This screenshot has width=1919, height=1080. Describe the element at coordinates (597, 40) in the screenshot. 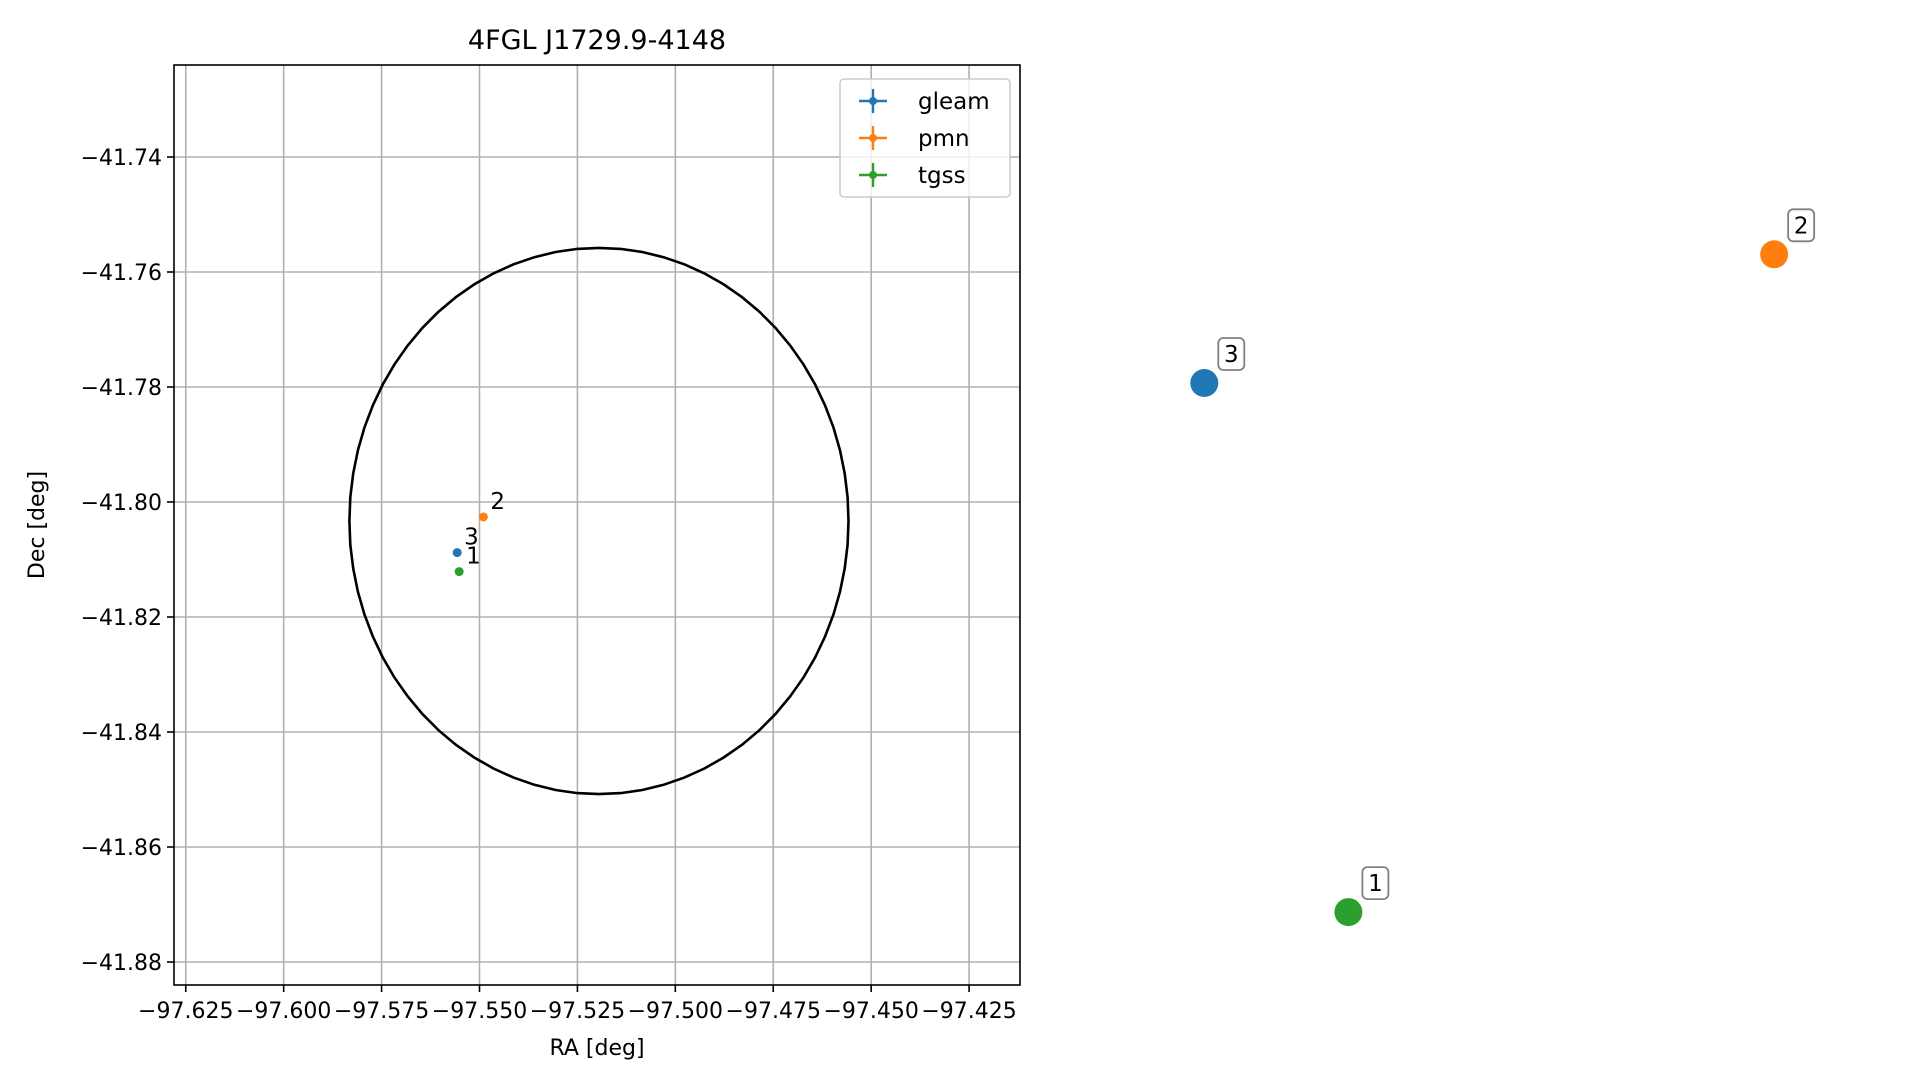

I see `chart-title: 4FGL J1729.9-4148` at that location.